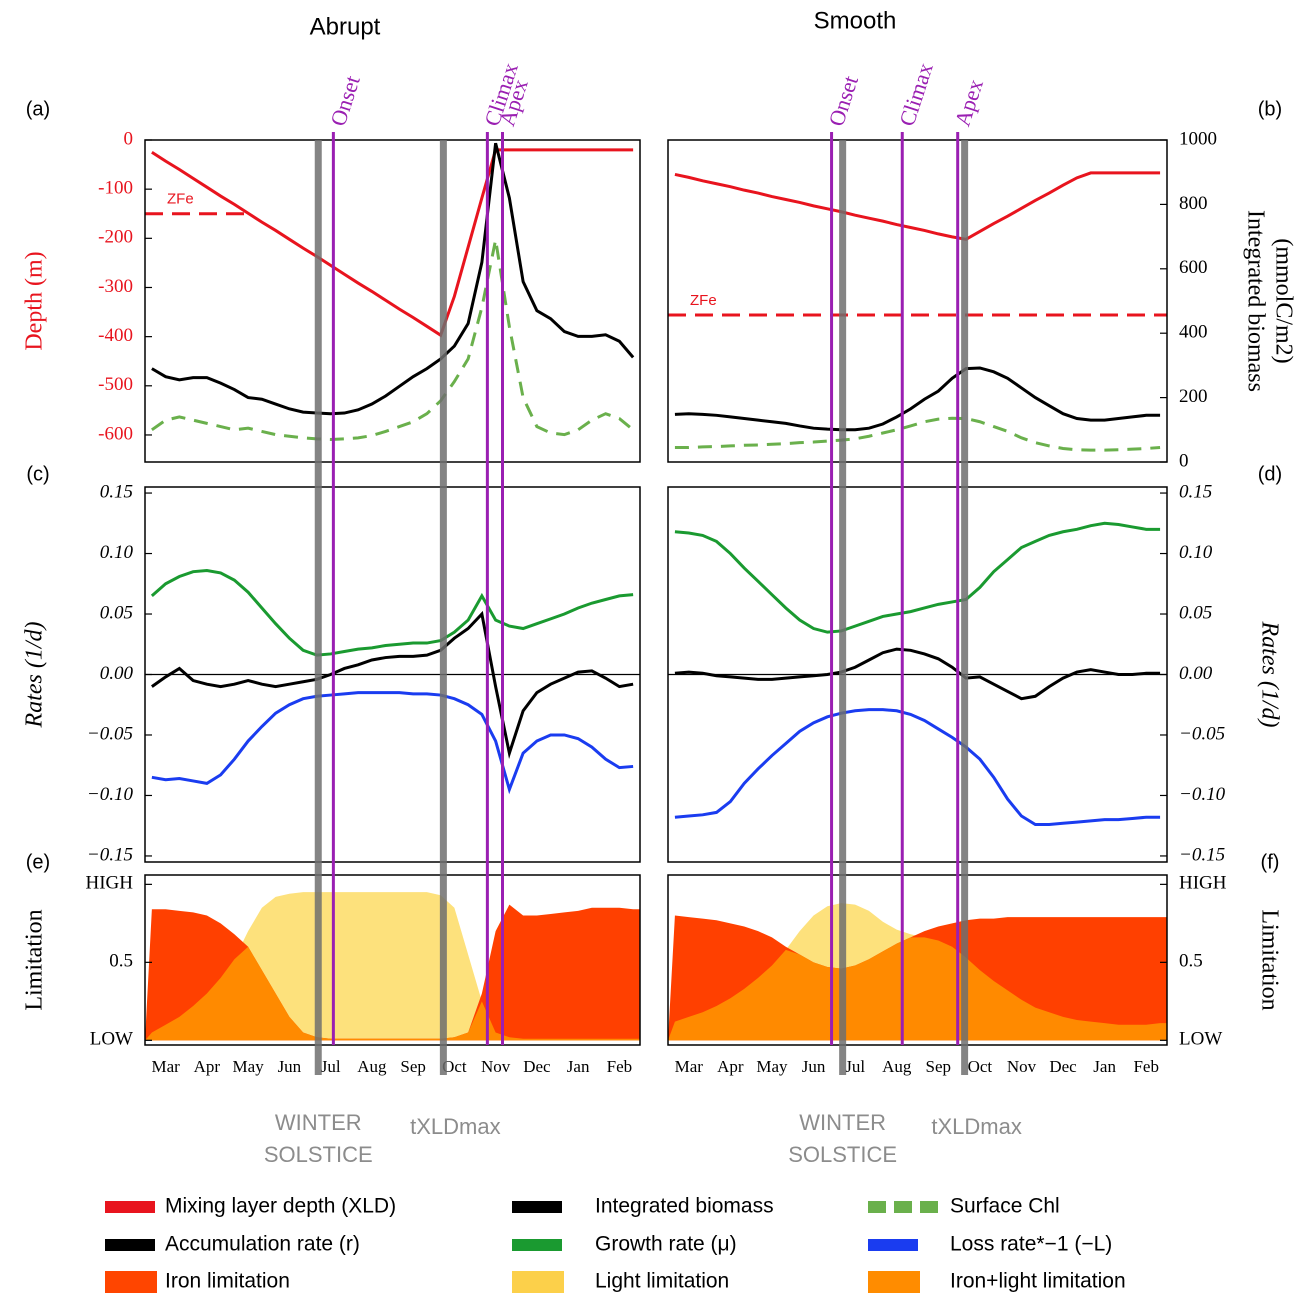  What do you see at coordinates (496, 1066) in the screenshot?
I see `x-tick-label: Nov` at bounding box center [496, 1066].